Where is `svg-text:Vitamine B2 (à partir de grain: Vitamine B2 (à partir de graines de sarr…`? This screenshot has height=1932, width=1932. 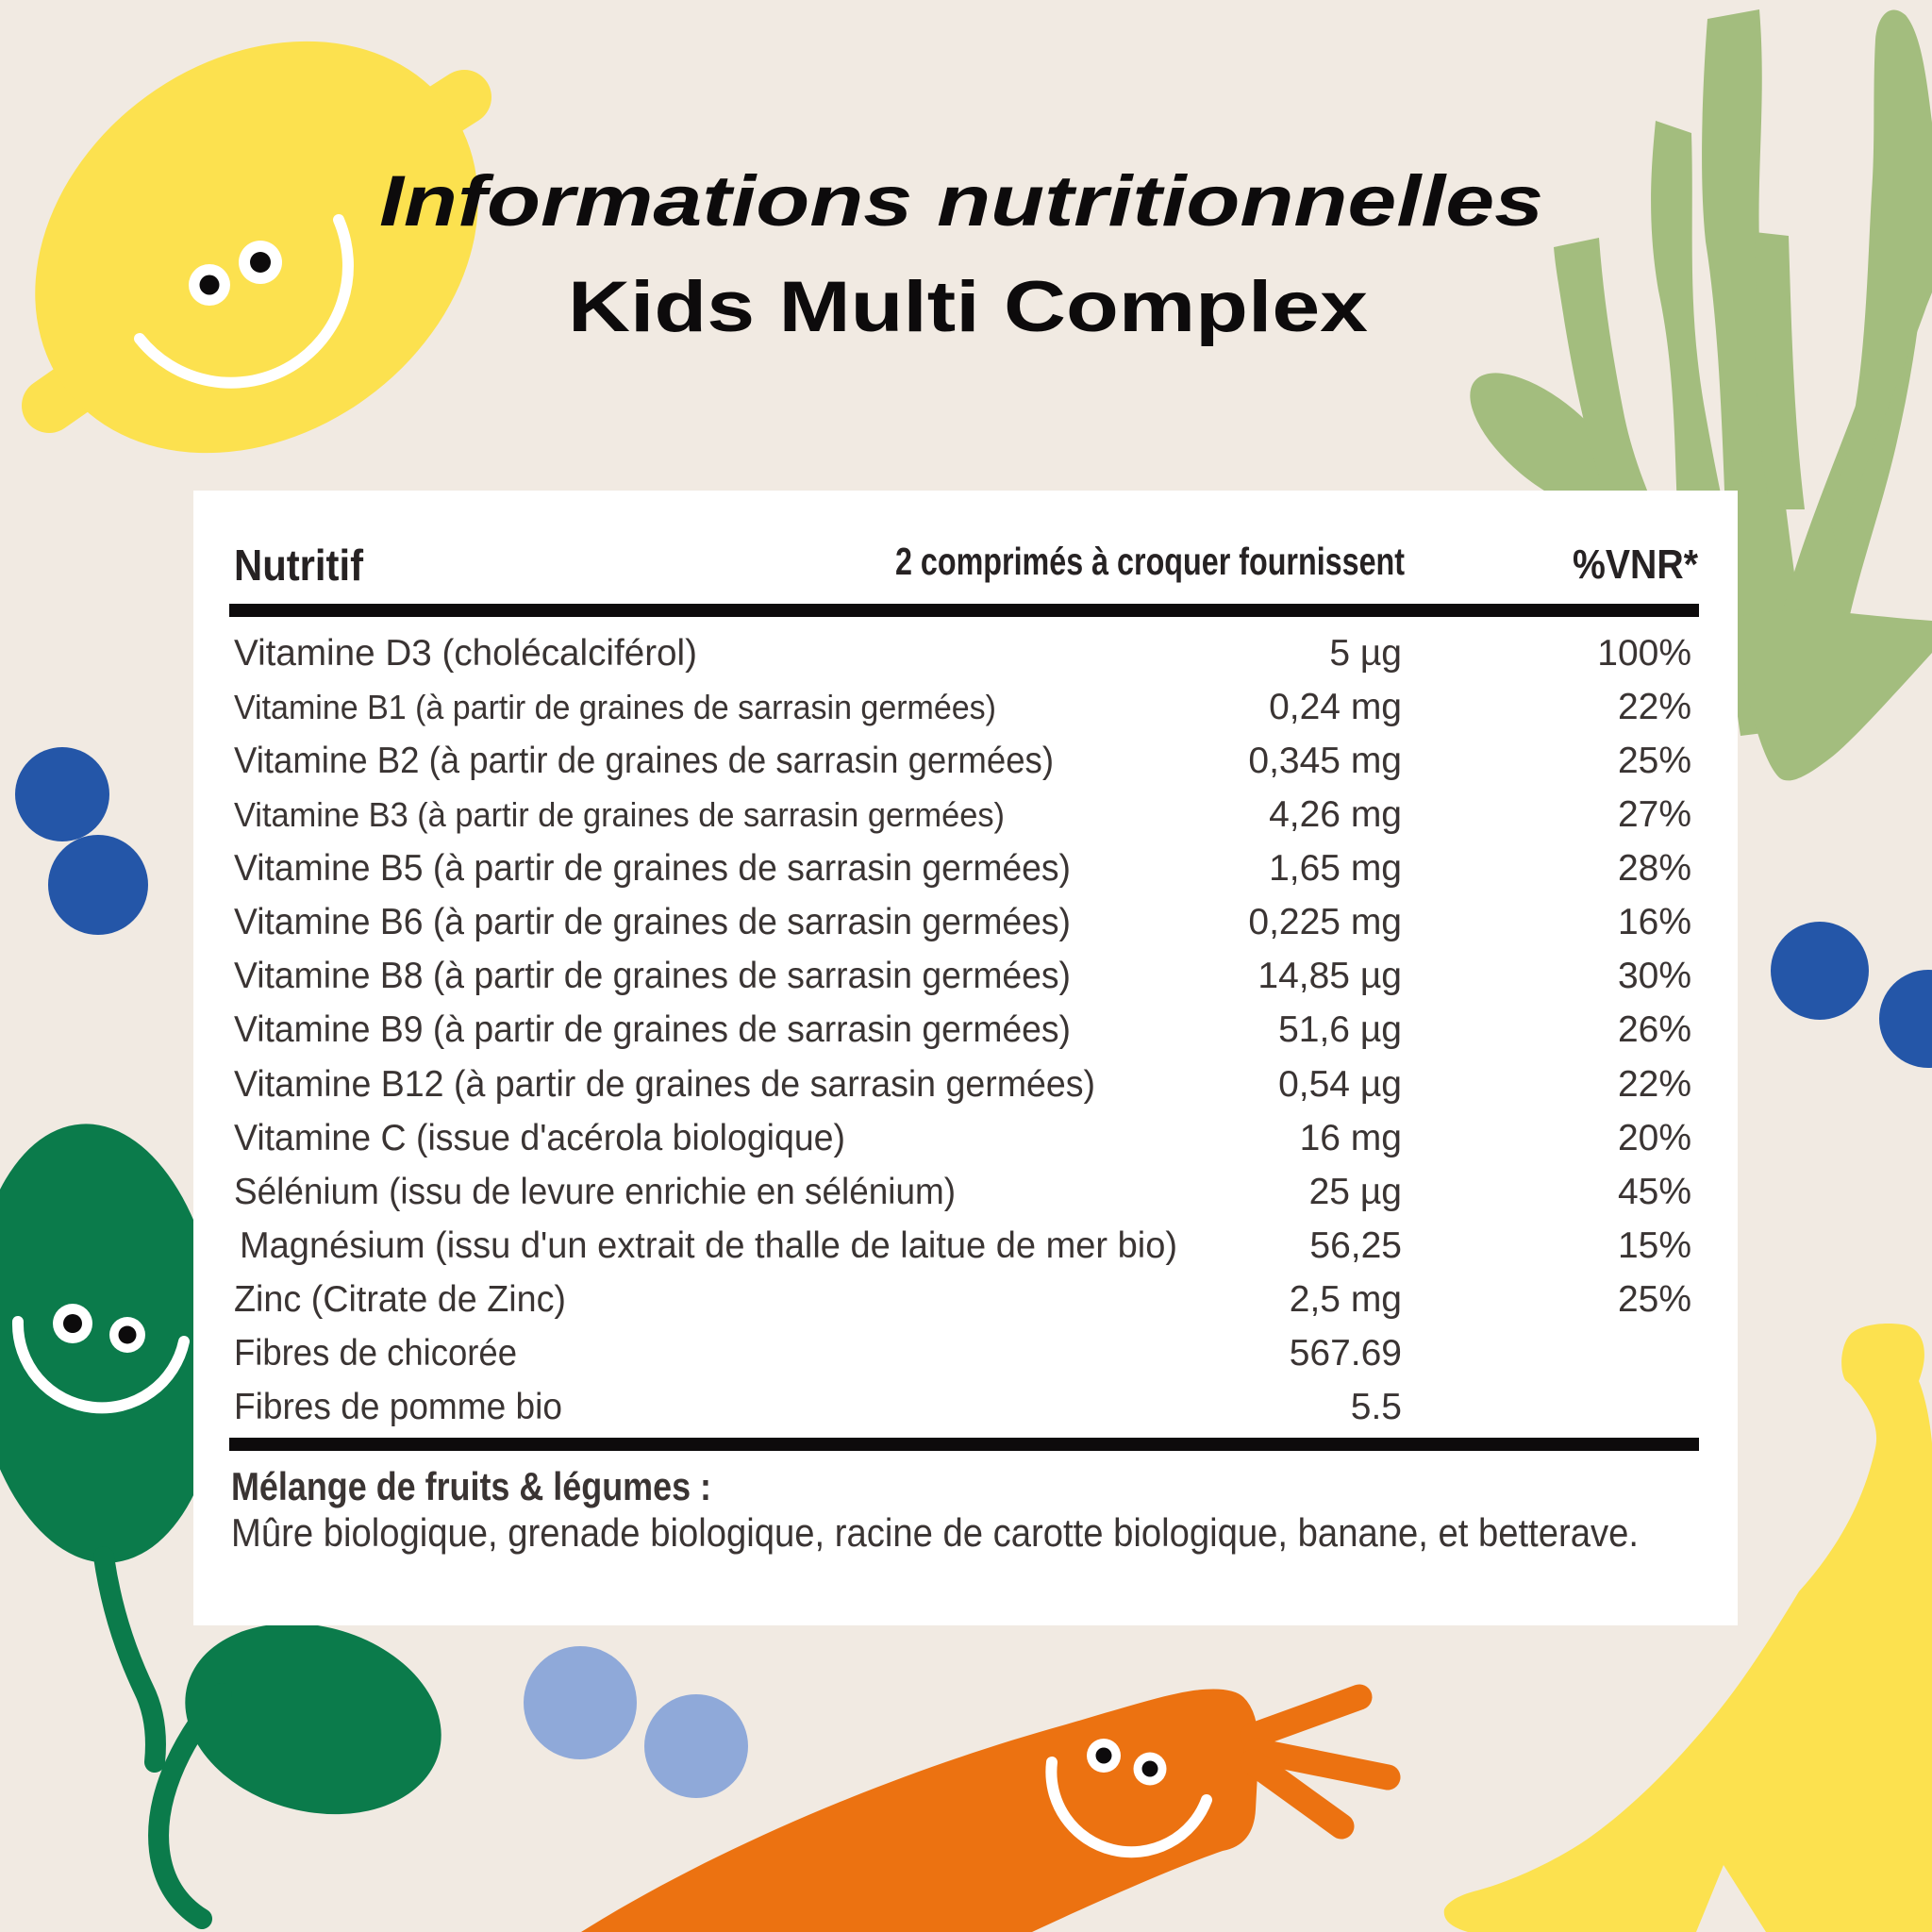 svg-text:Vitamine B2 (à partir de grain: Vitamine B2 (à partir de graines de sarr… is located at coordinates (644, 761).